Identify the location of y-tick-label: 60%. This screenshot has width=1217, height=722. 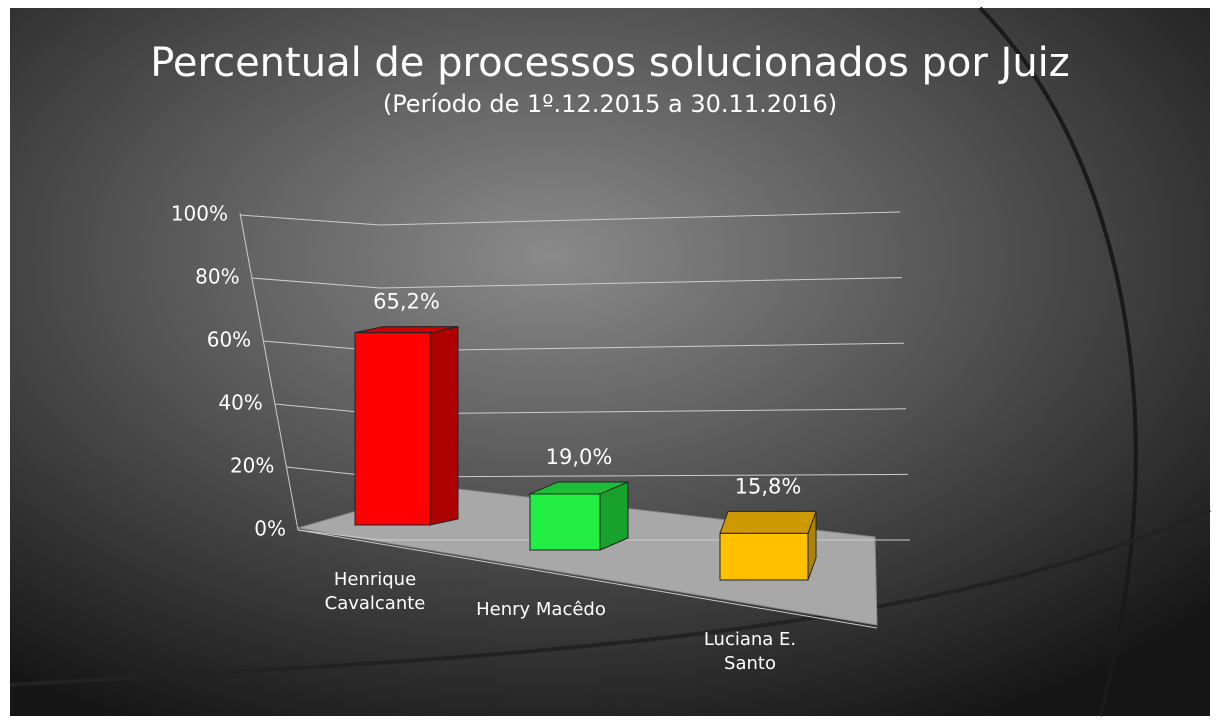
(229, 340).